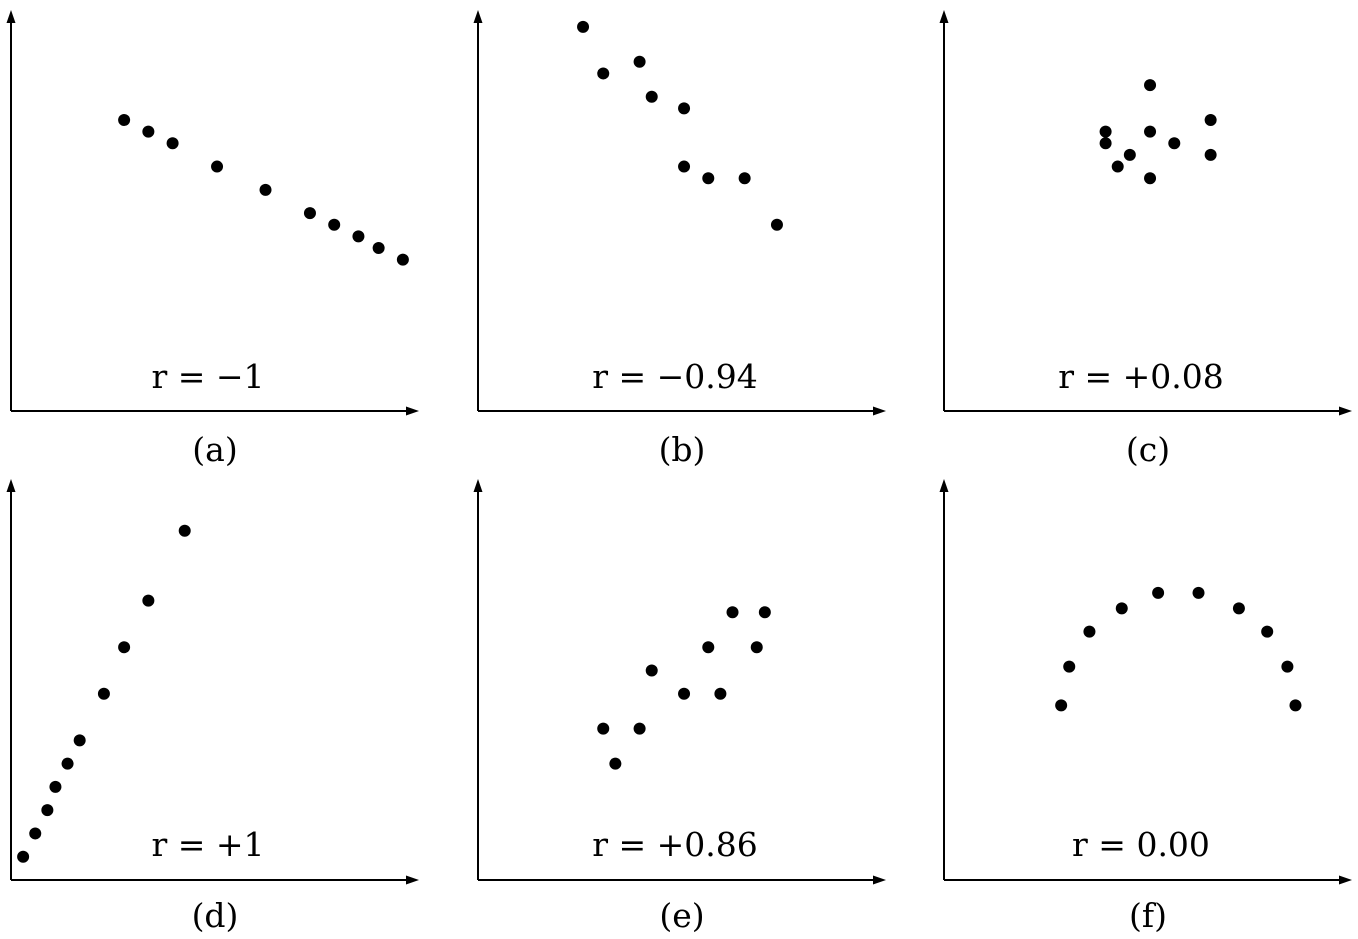 This screenshot has width=1358, height=939. I want to click on panel-label-a: (a), so click(214, 449).